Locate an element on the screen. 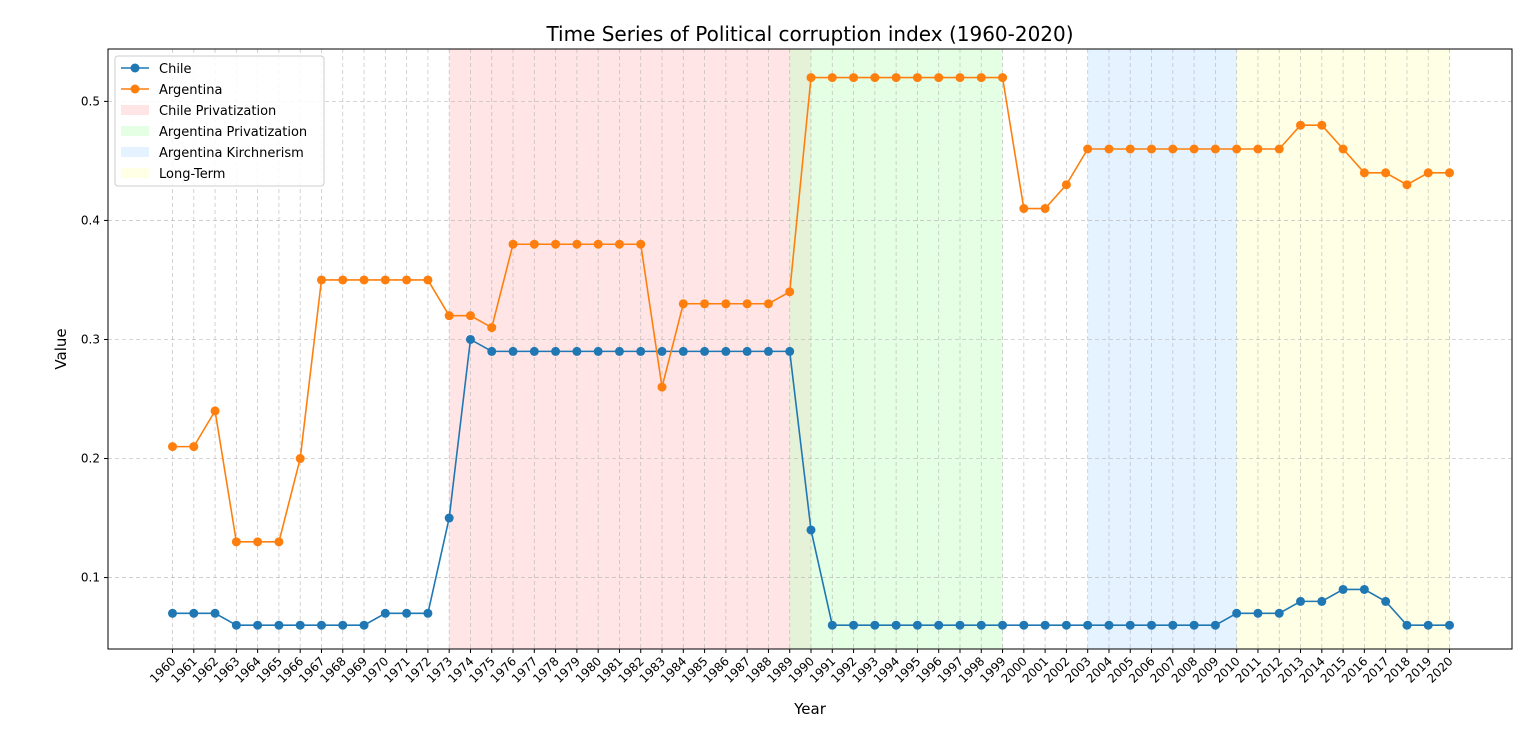 The image size is (1536, 754). y-axis-ticks: 0.1 0.2 0.3 0.4 0.5 is located at coordinates (94, 339).